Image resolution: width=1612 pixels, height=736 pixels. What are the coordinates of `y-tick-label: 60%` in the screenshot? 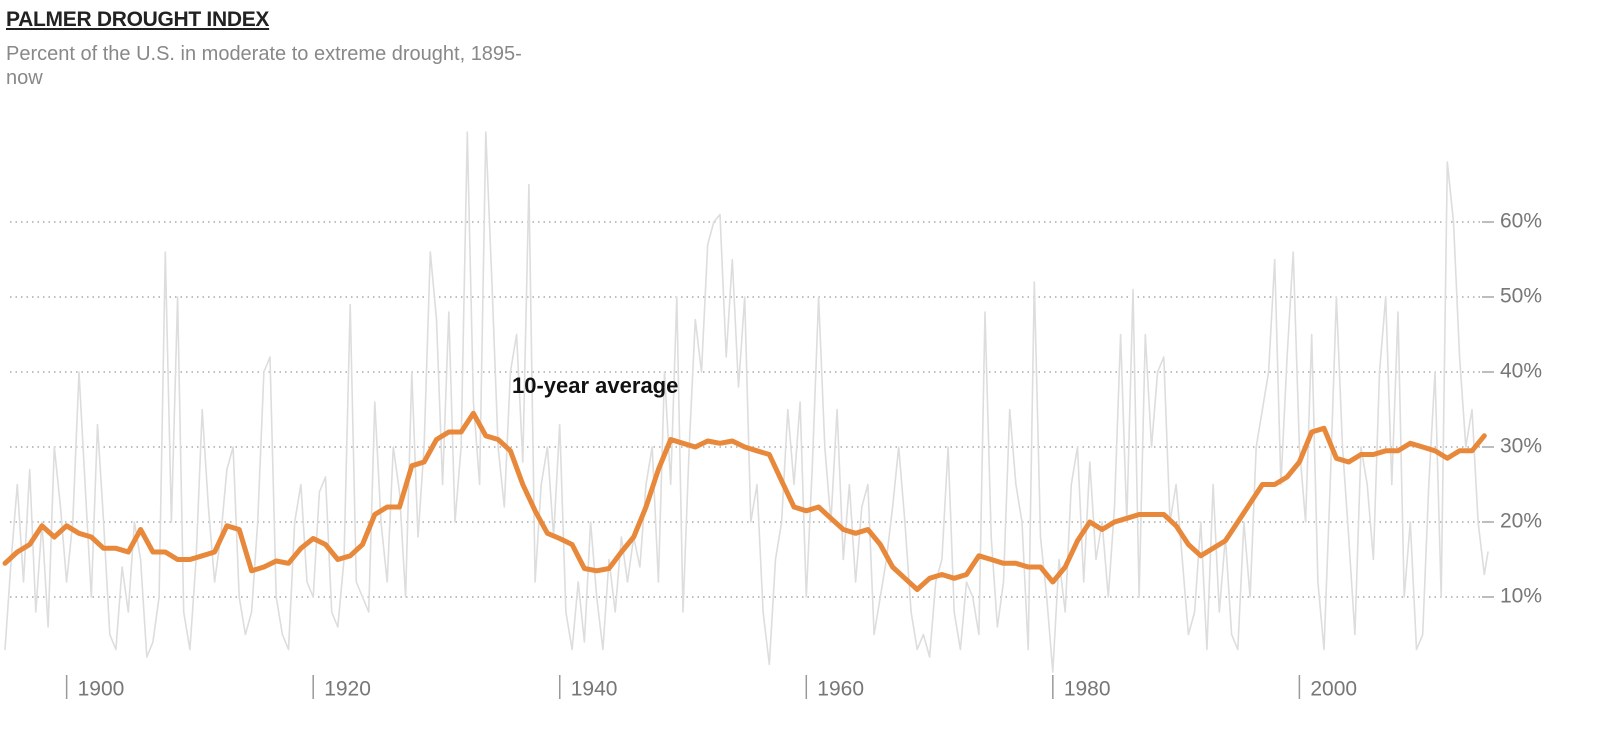 It's located at (1521, 221).